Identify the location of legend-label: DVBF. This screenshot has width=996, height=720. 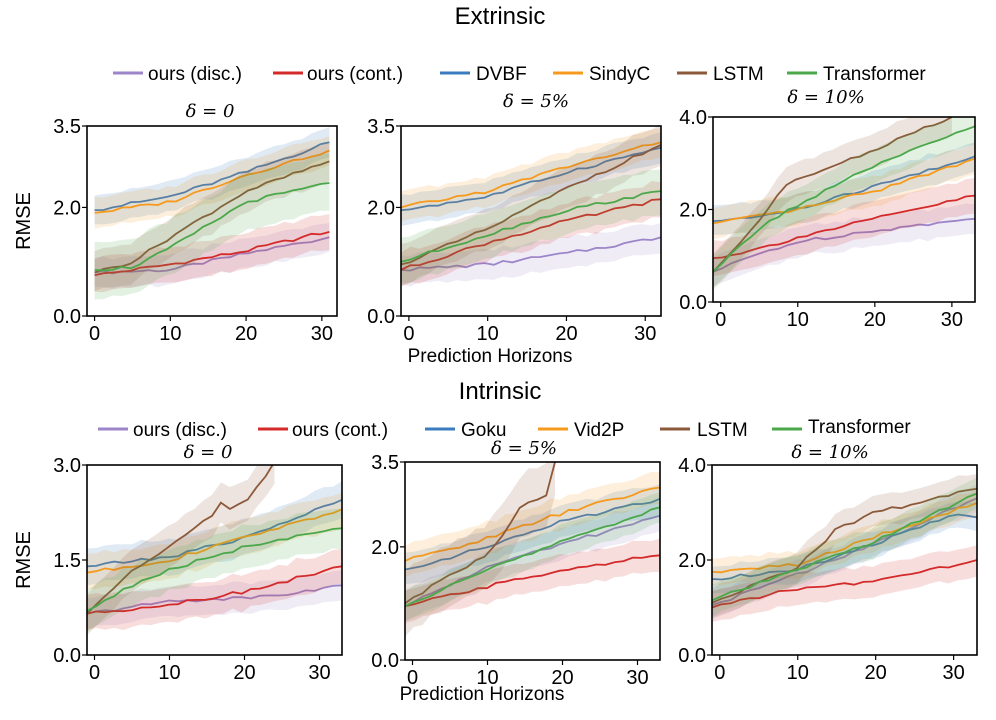
(501, 74).